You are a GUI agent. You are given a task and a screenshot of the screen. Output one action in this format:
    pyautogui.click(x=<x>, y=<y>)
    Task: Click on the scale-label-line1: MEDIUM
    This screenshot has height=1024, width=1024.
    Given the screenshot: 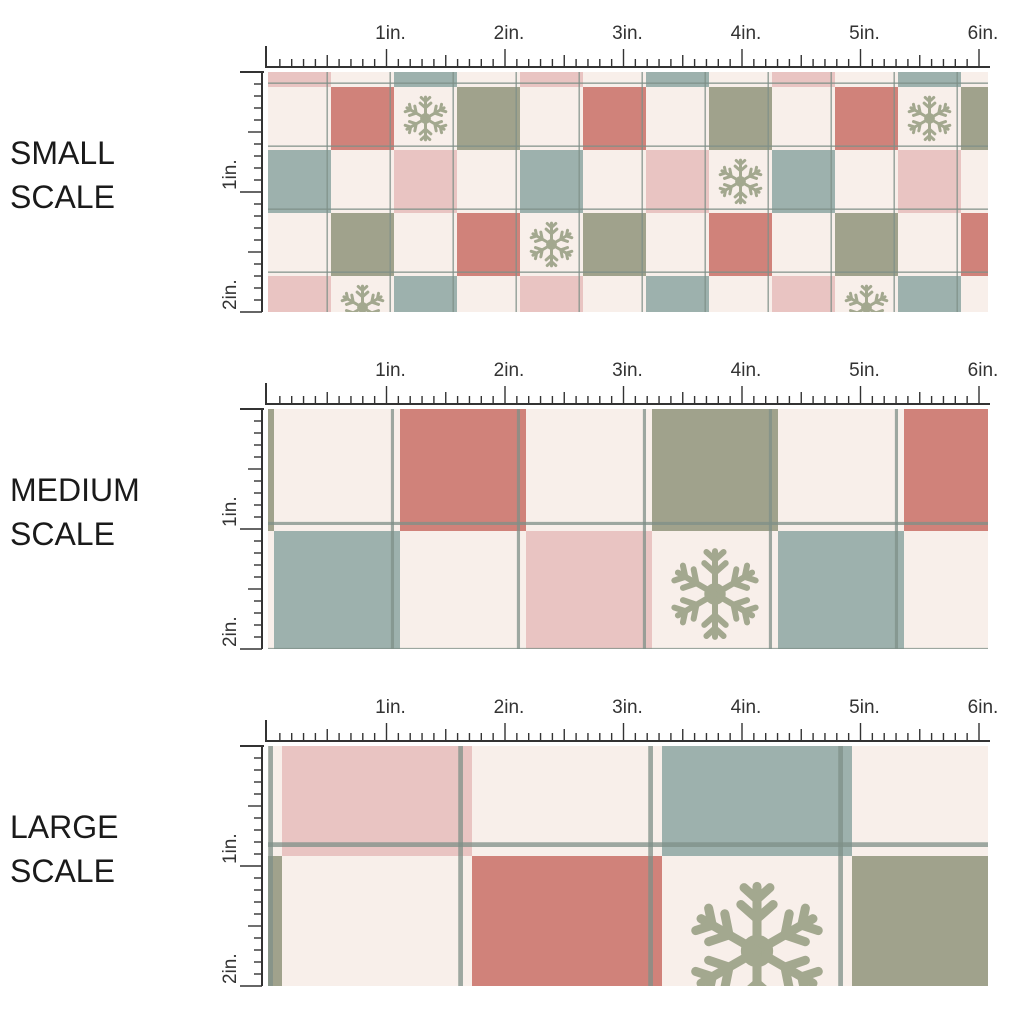 What is the action you would take?
    pyautogui.click(x=75, y=490)
    